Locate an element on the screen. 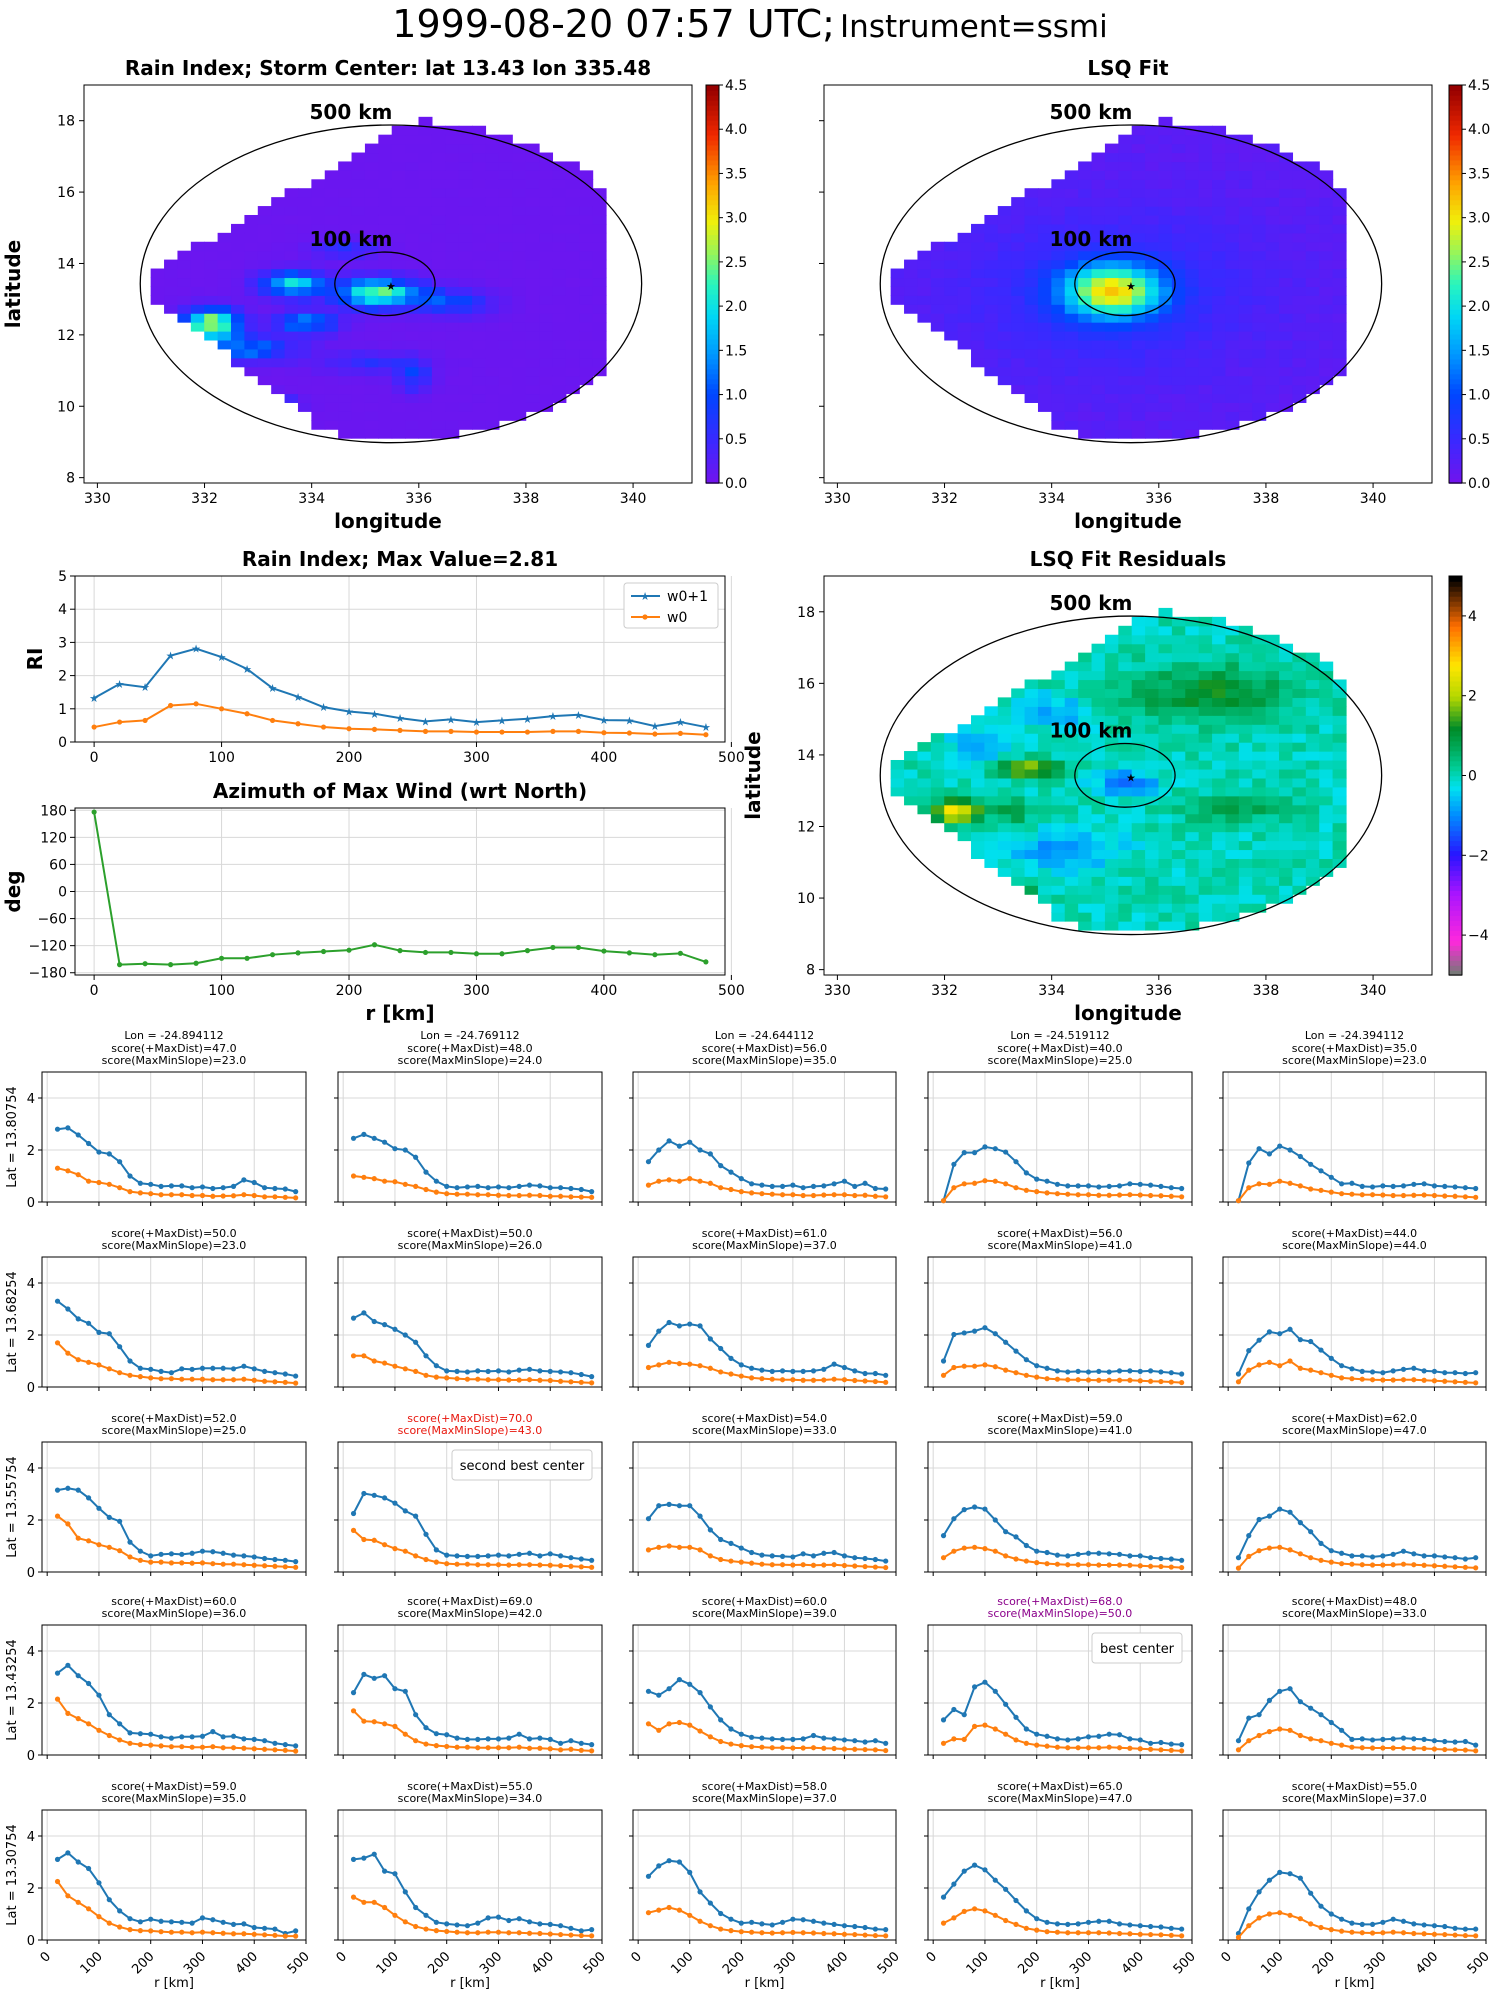 The image size is (1500, 2000). x-tick-label: 334 is located at coordinates (1051, 499).